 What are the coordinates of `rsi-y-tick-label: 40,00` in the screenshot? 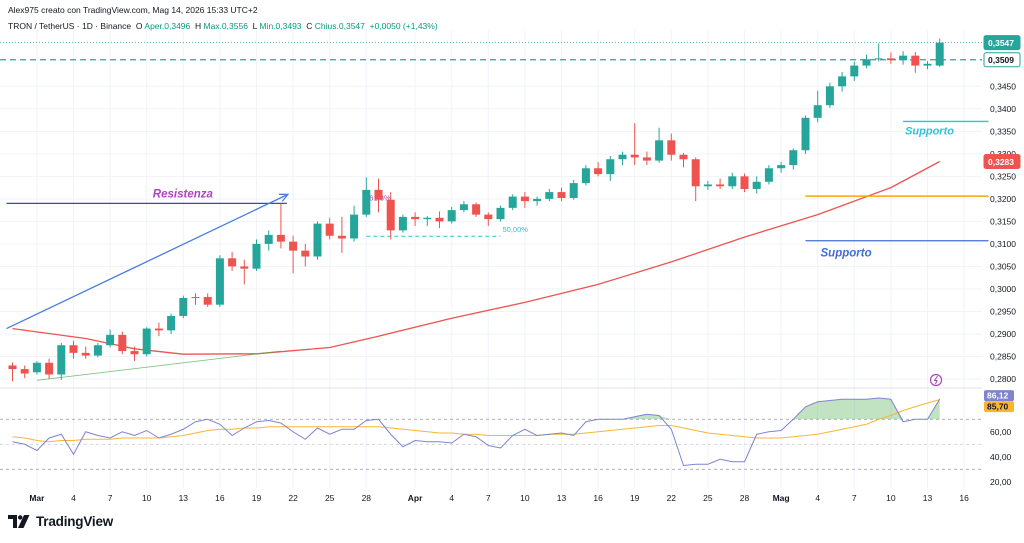 It's located at (1001, 457).